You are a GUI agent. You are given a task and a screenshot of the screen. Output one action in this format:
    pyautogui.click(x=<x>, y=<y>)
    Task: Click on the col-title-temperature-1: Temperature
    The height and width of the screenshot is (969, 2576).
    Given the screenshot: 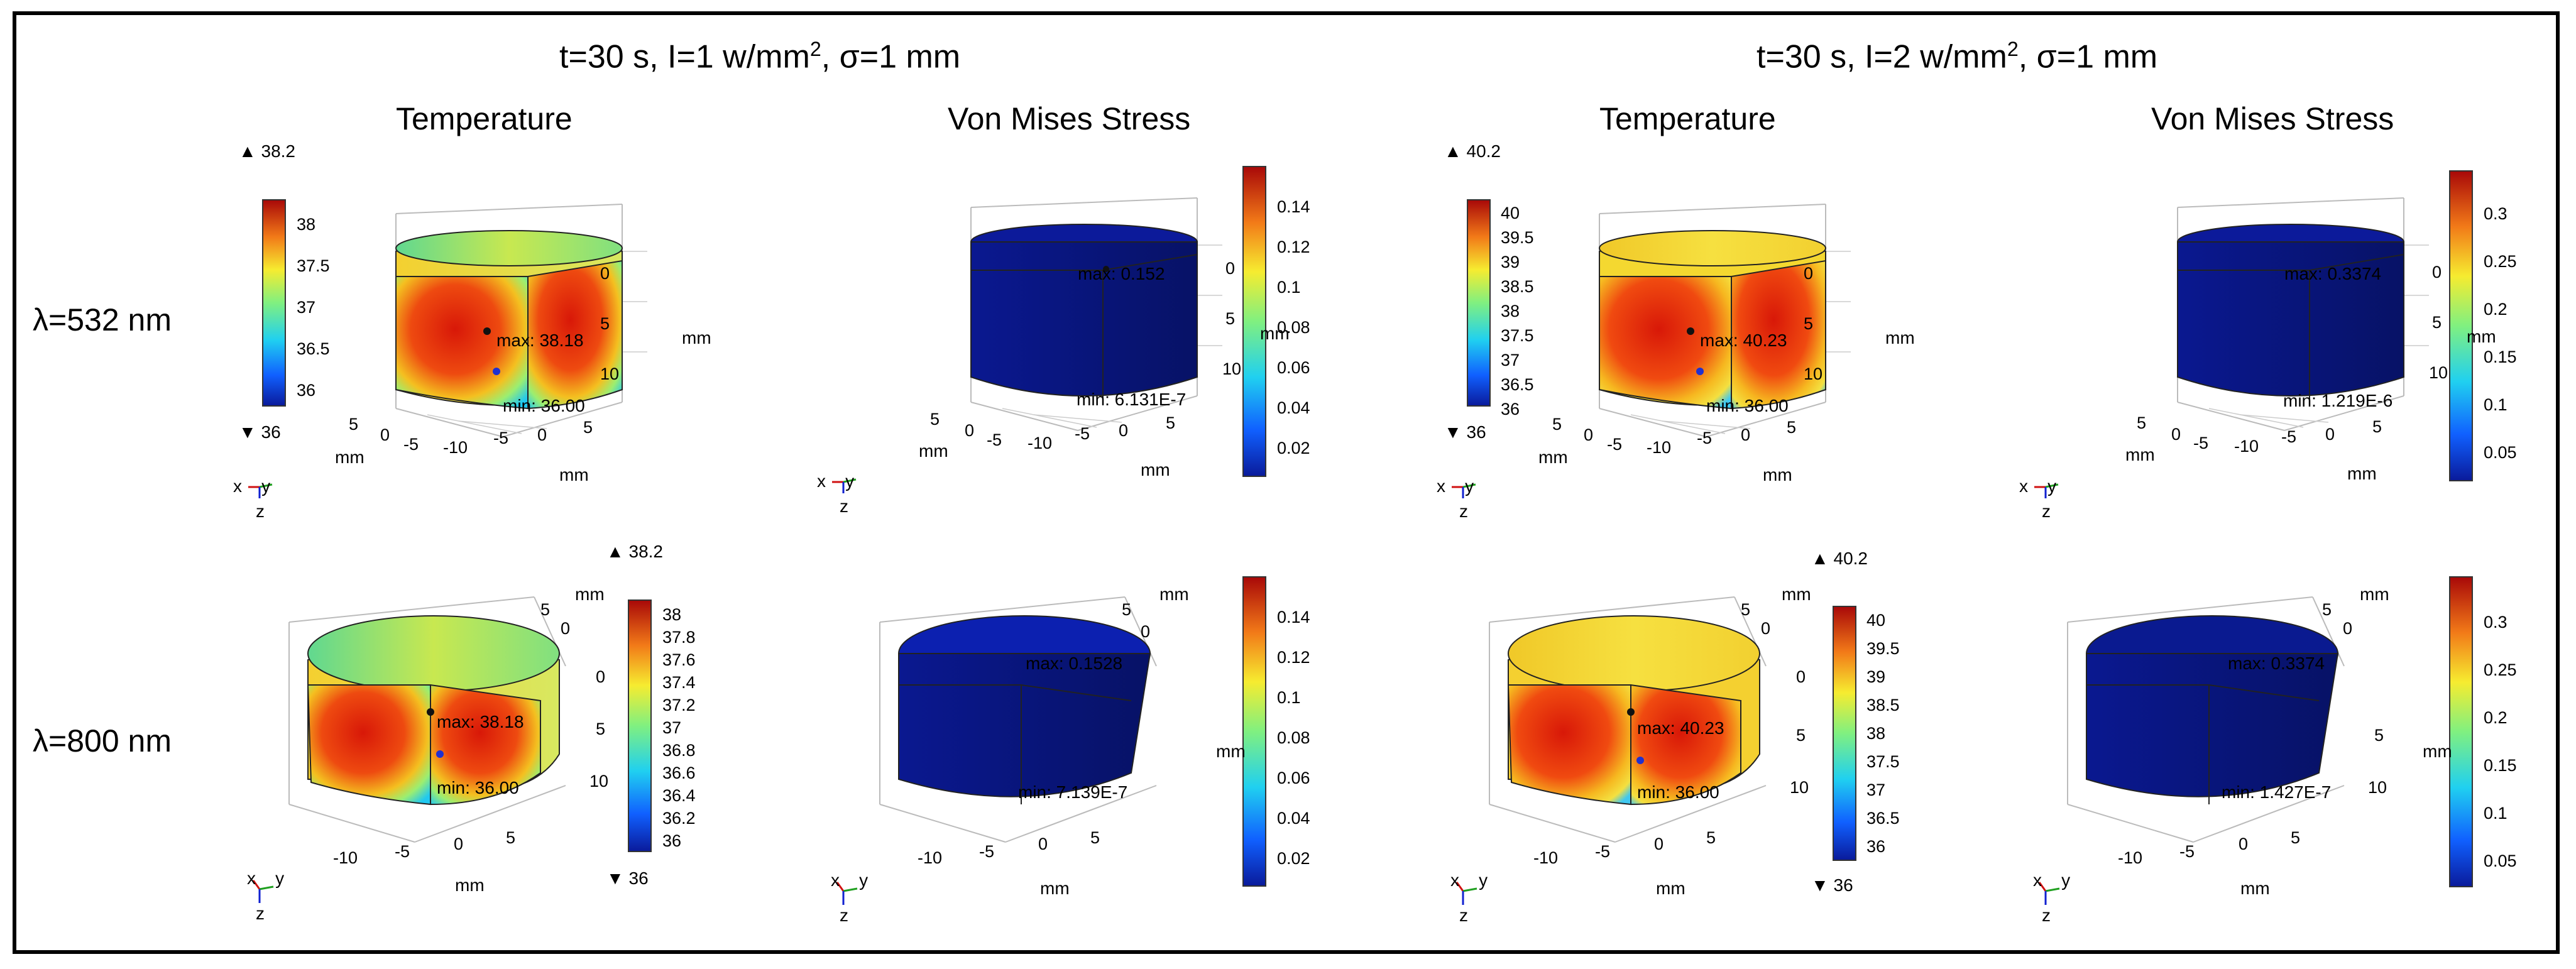 What is the action you would take?
    pyautogui.click(x=484, y=118)
    